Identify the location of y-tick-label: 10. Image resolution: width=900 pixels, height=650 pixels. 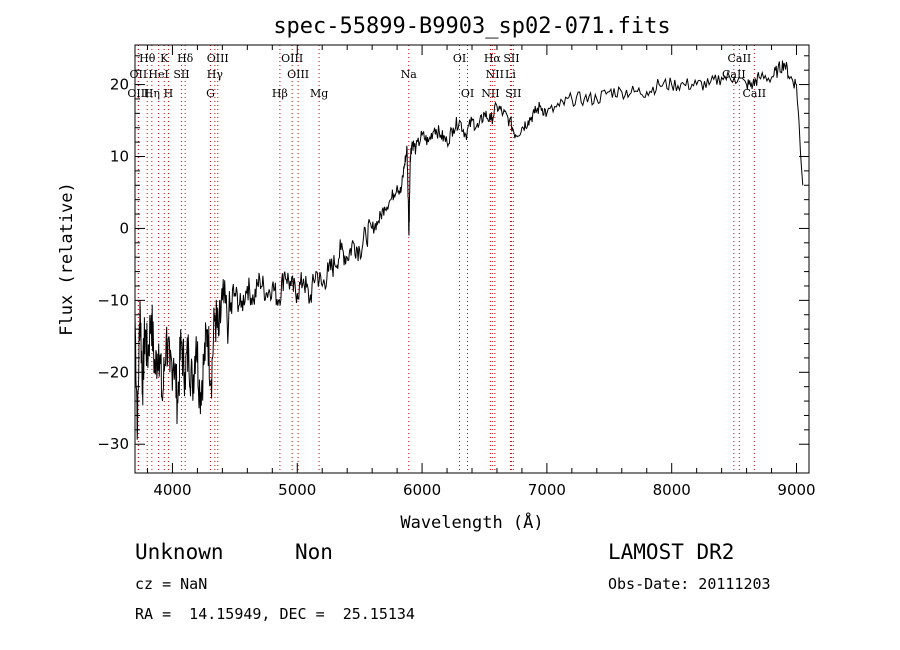
(119, 156).